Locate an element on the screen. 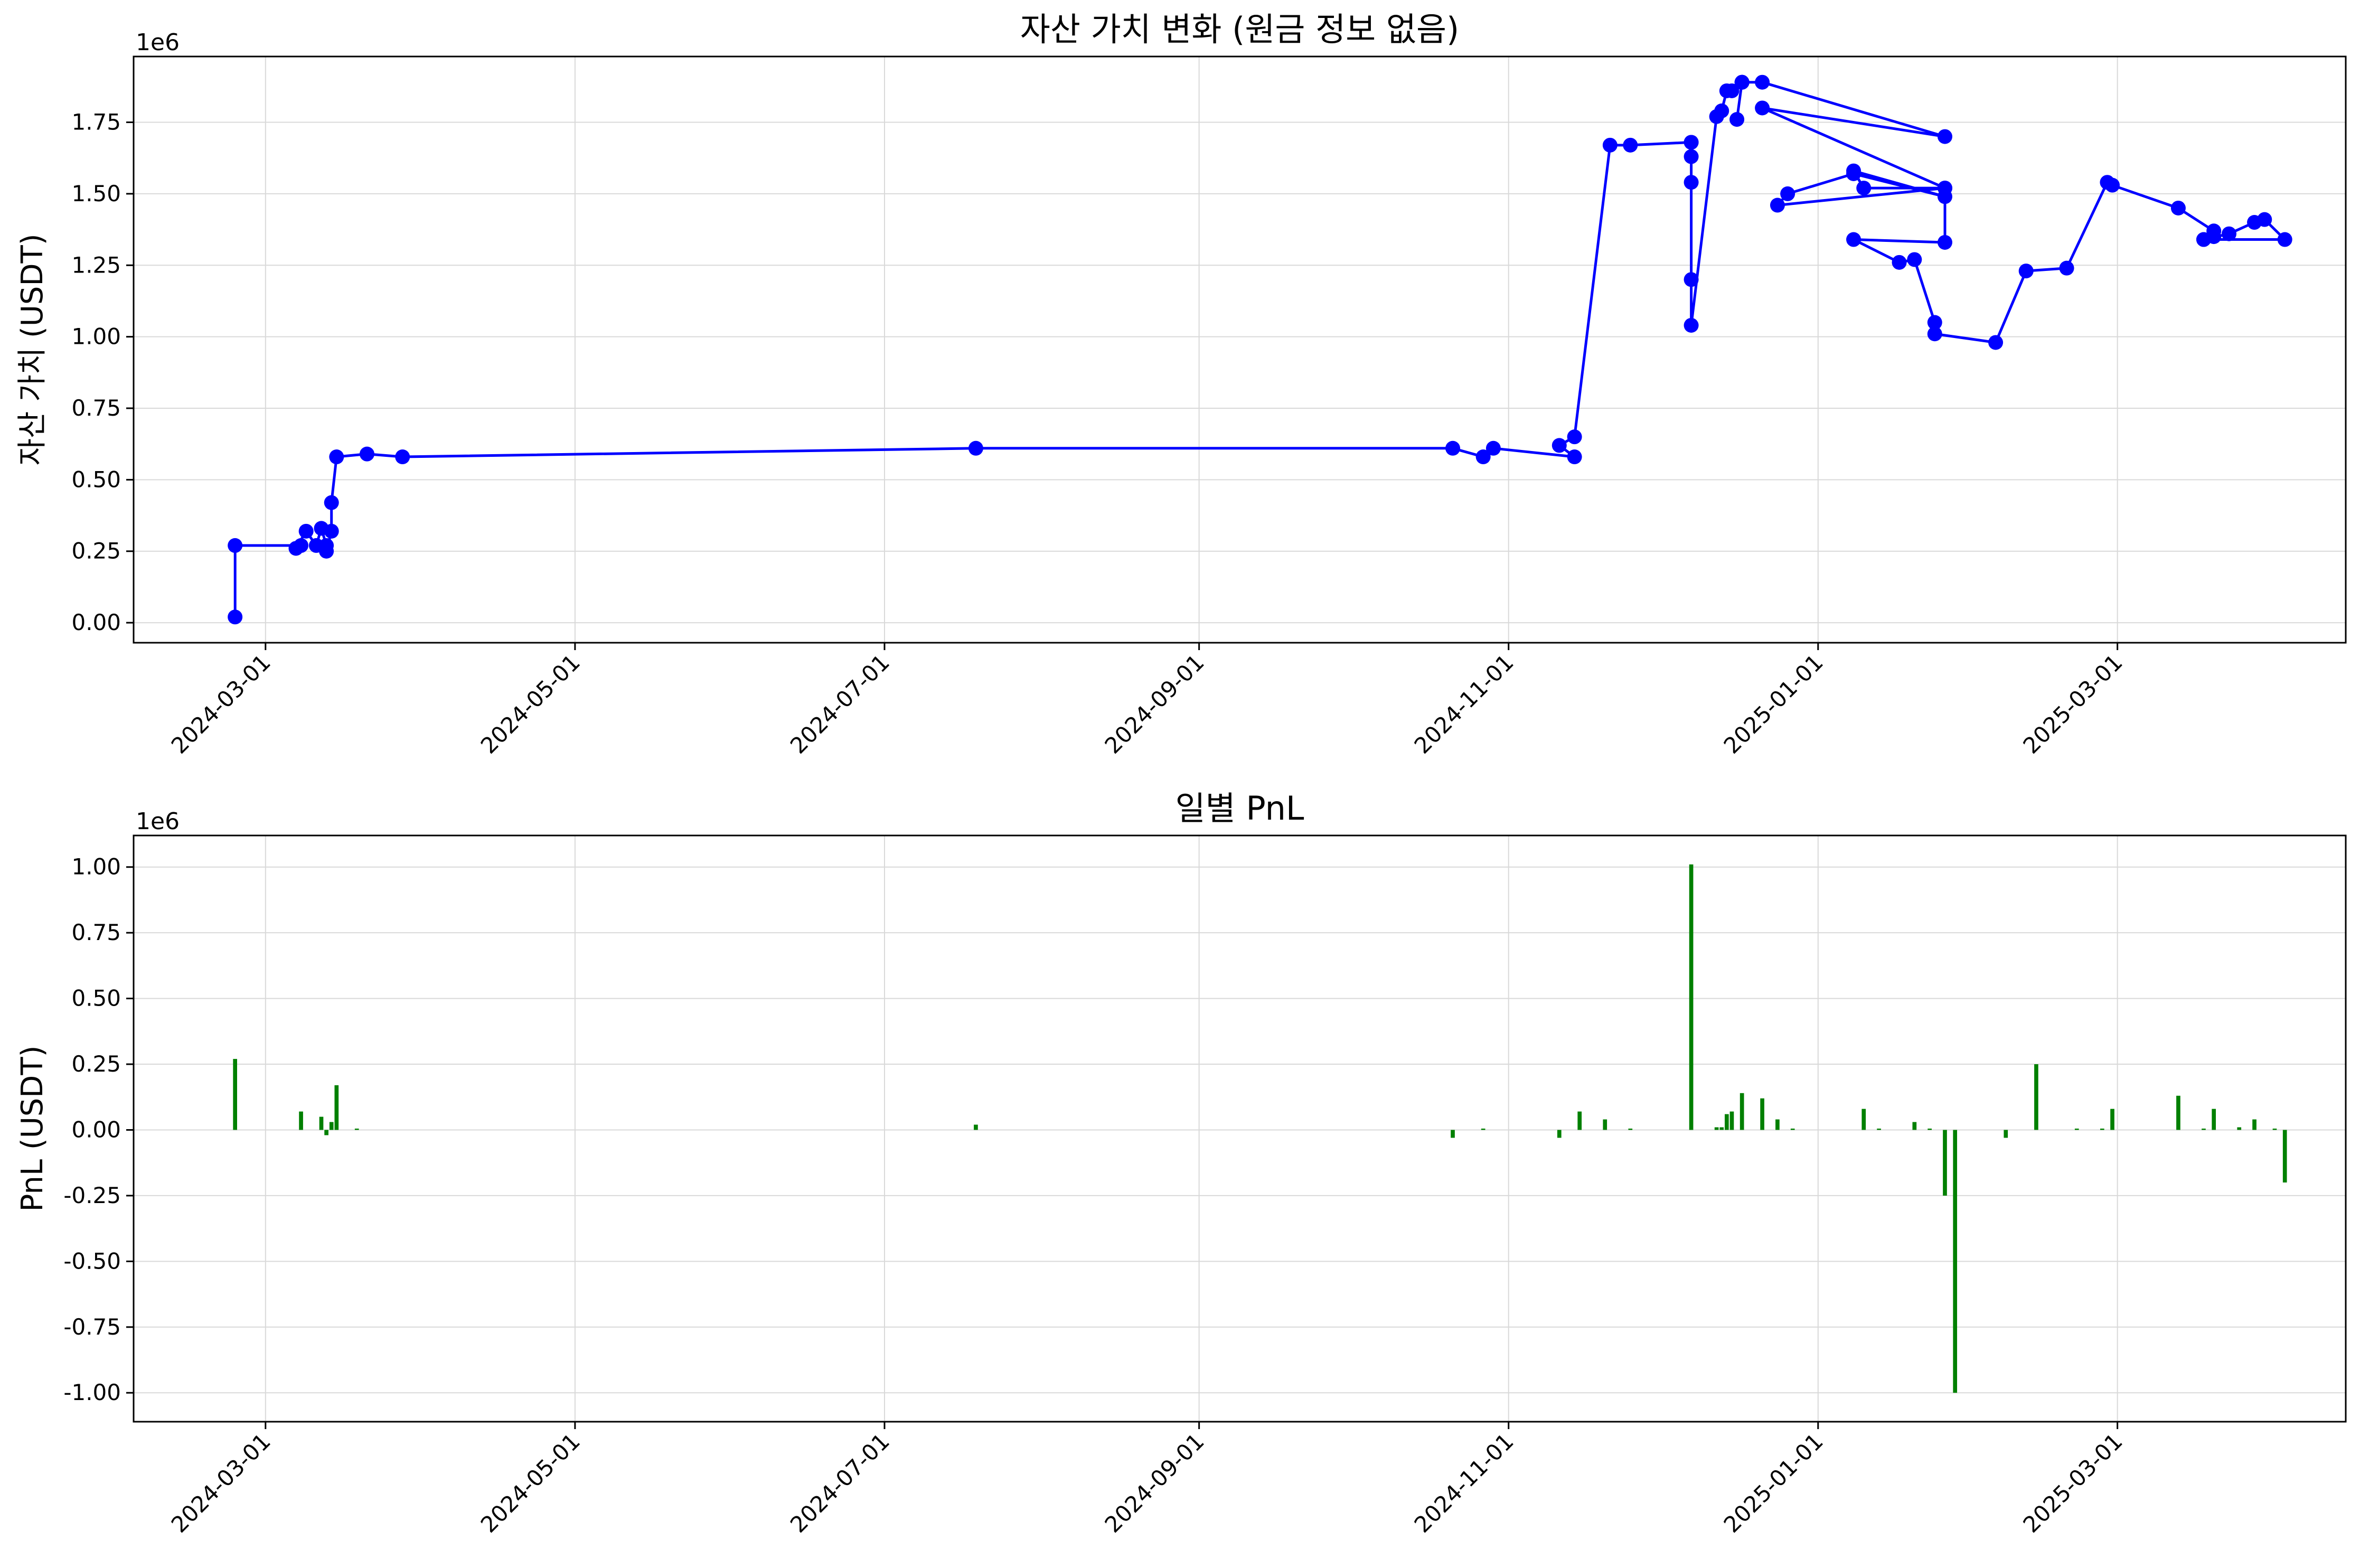  y-tick-label: -0.25 is located at coordinates (92, 1195).